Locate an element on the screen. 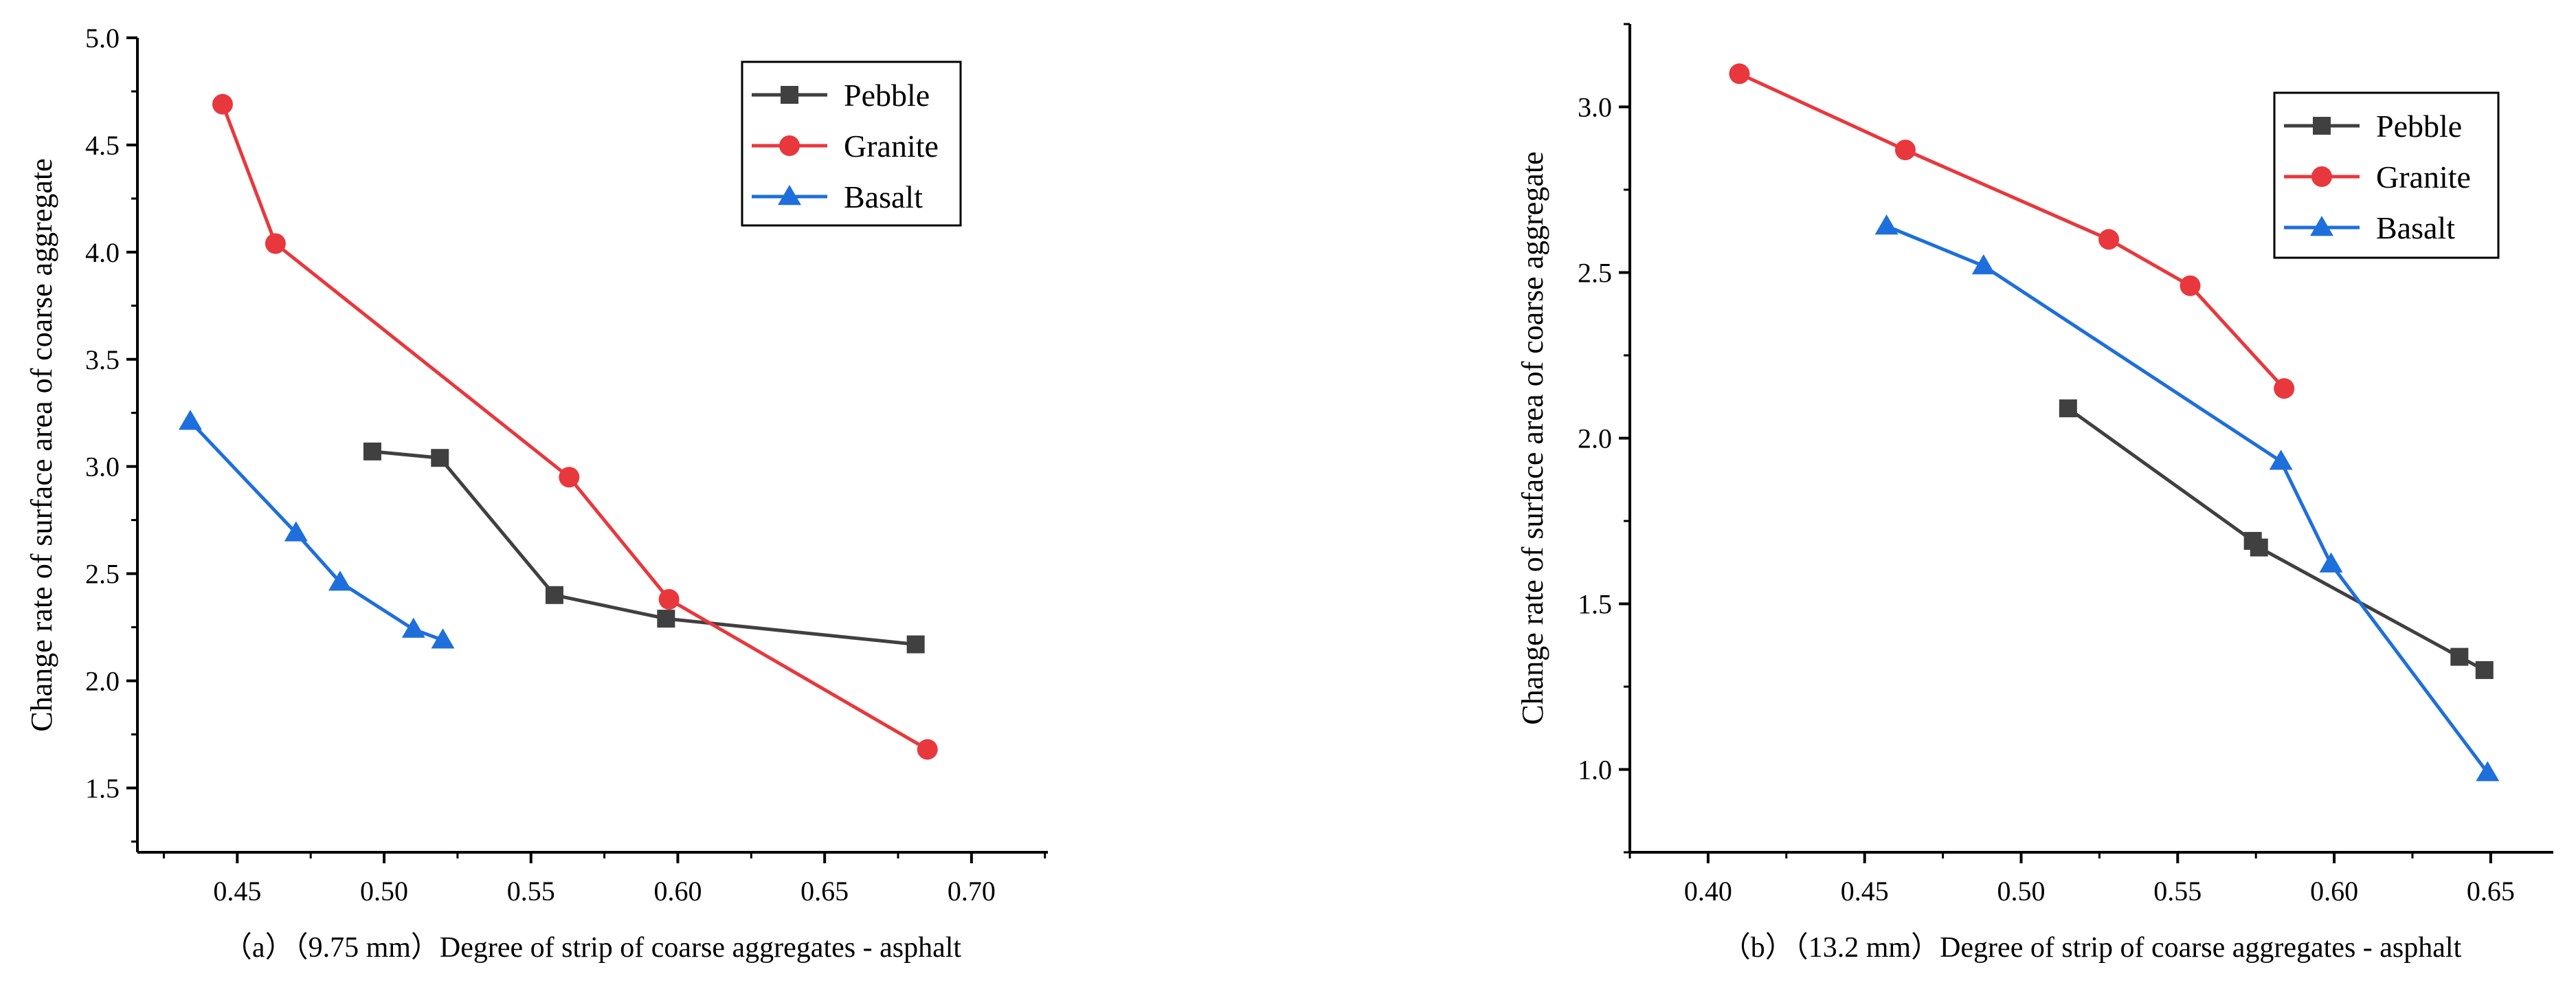 The height and width of the screenshot is (987, 2576). series-line-granite is located at coordinates (2012, 231).